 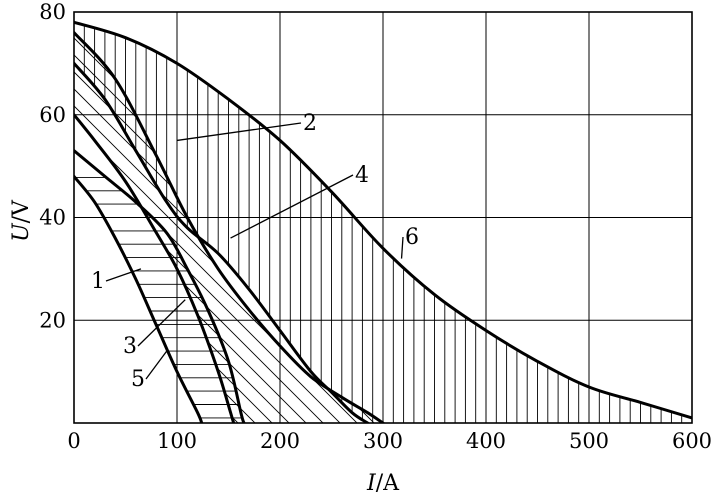 I want to click on x-axis-title-symbol: I, so click(x=371, y=483).